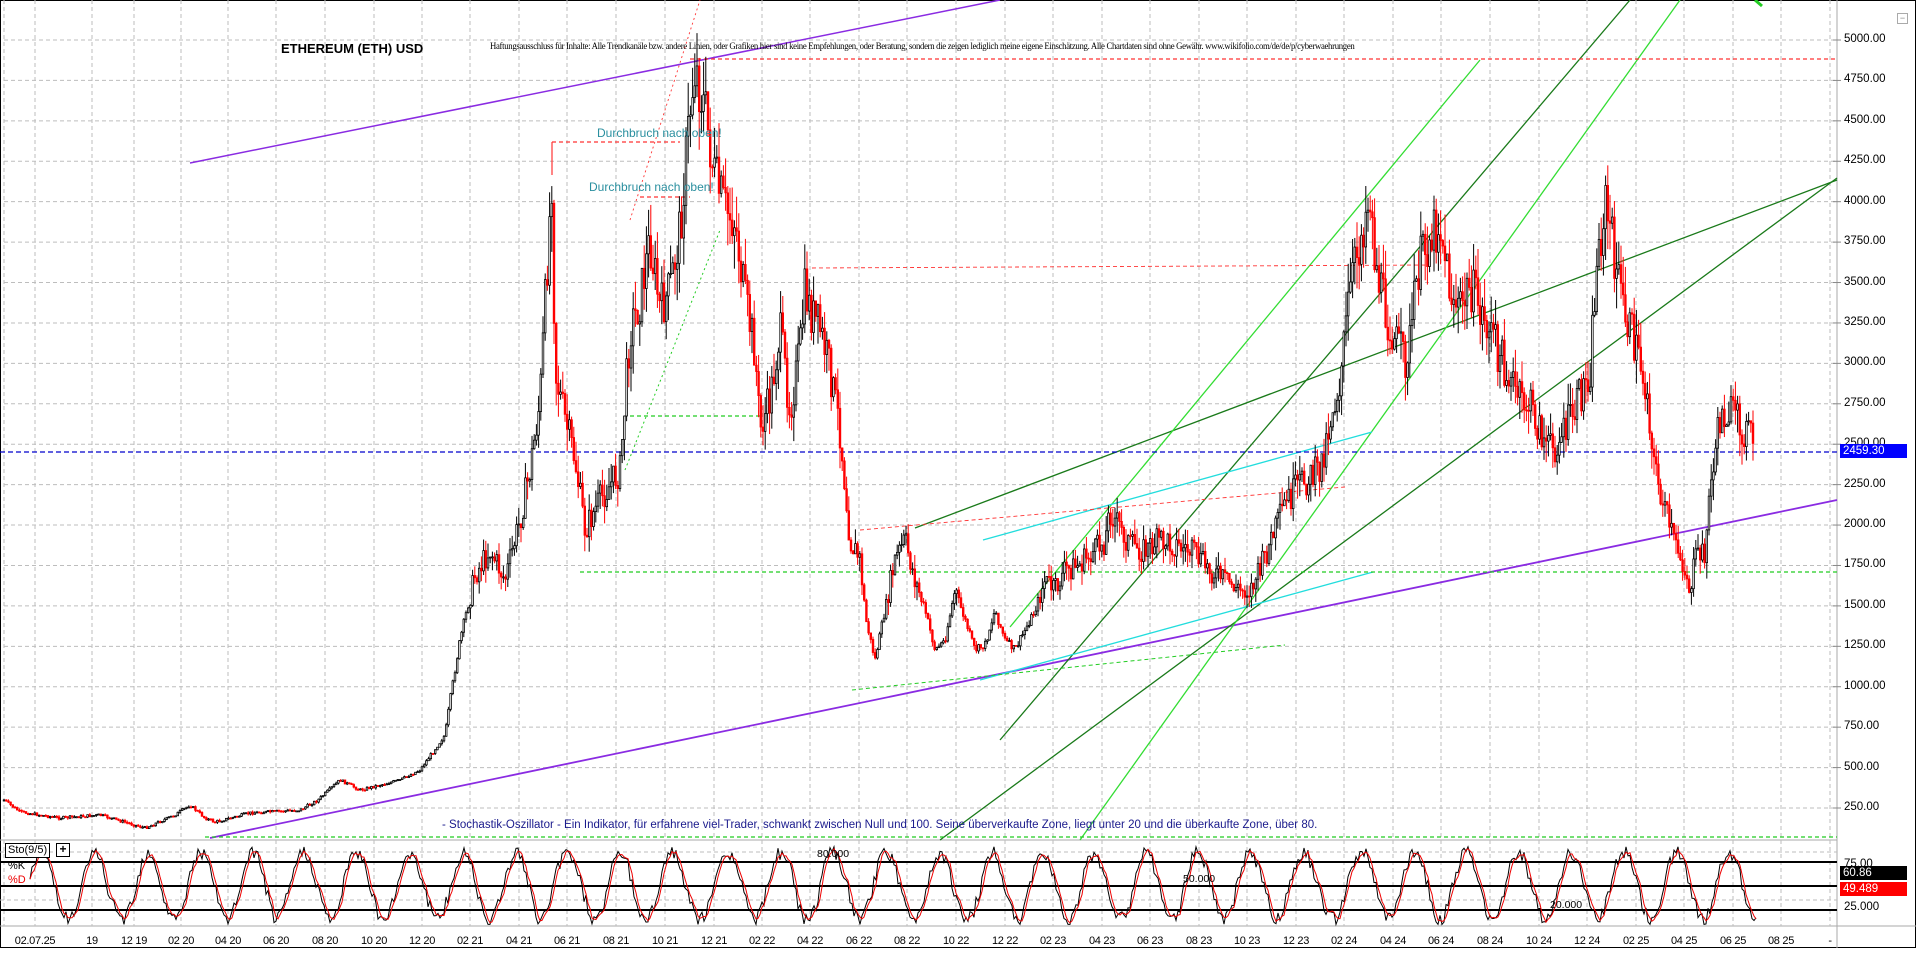 This screenshot has height=953, width=1916. I want to click on price-tick-label: 1000.00, so click(1865, 685).